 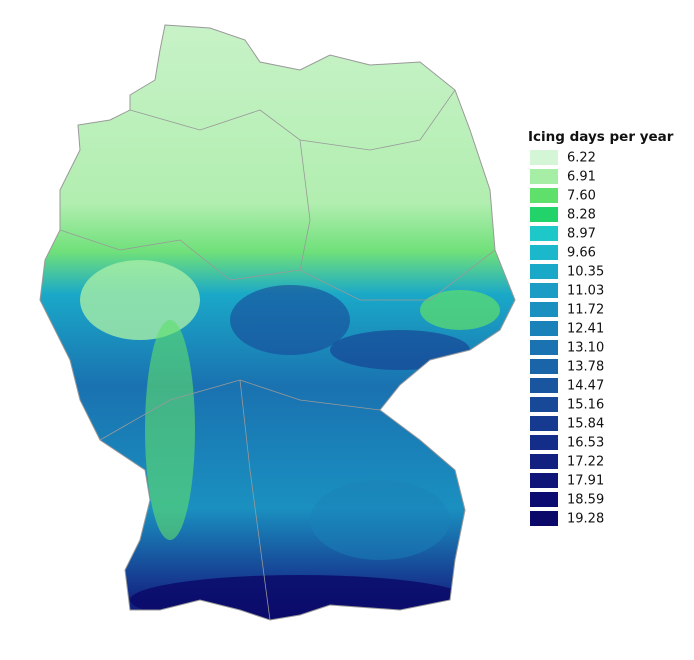 I want to click on legend-label: 14.47, so click(x=585, y=386).